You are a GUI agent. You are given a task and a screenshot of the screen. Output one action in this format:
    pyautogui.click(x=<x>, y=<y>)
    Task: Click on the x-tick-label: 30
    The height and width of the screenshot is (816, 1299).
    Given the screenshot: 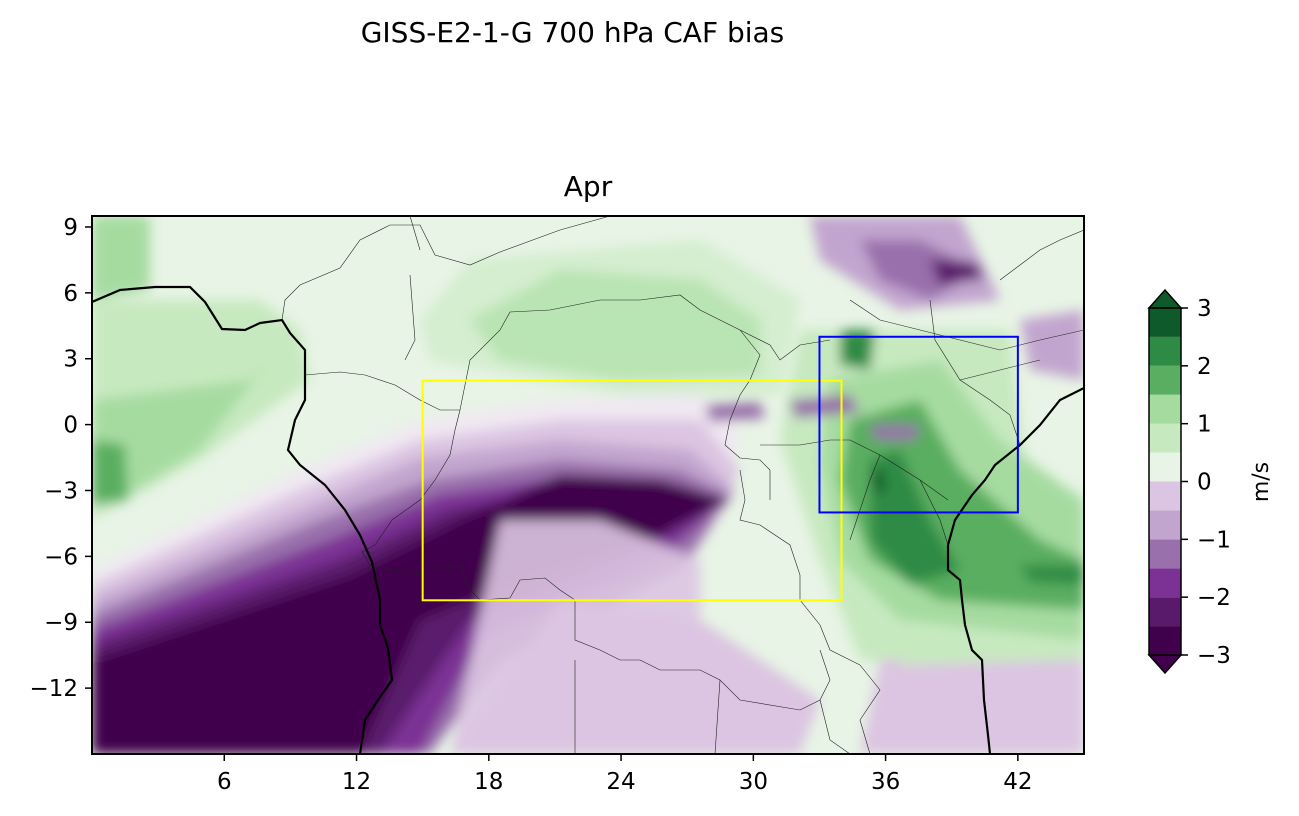 What is the action you would take?
    pyautogui.click(x=753, y=782)
    